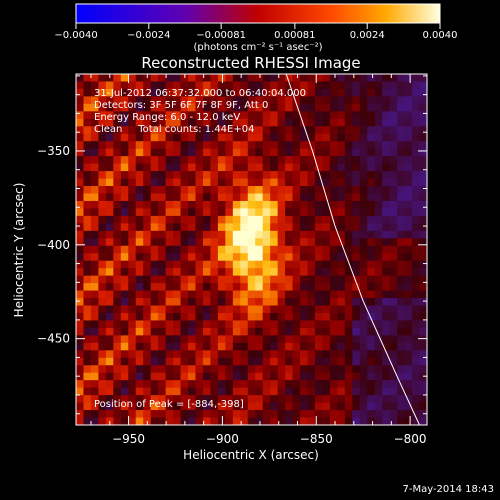 The image size is (500, 500). What do you see at coordinates (250, 63) in the screenshot?
I see `chart-title: Reconstructed RHESSI Image` at bounding box center [250, 63].